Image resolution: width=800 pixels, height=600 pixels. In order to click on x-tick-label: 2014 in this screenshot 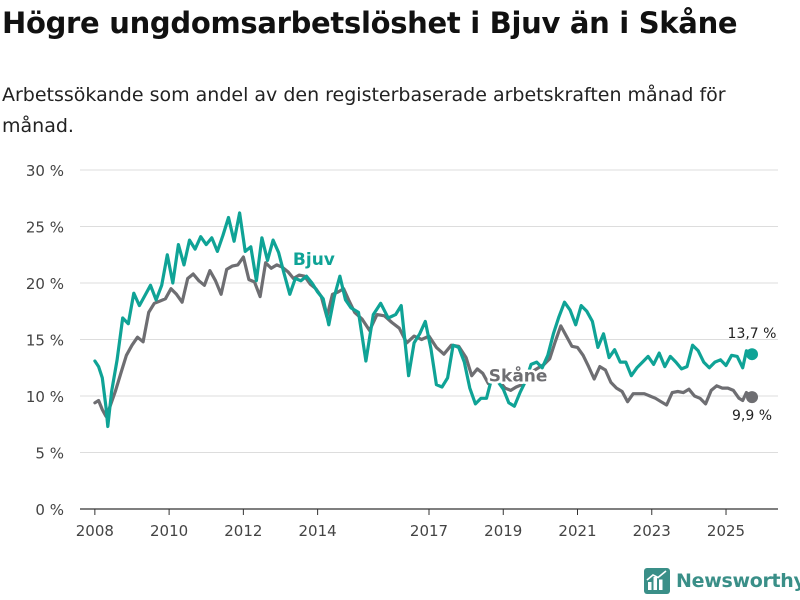, I will do `click(318, 531)`.